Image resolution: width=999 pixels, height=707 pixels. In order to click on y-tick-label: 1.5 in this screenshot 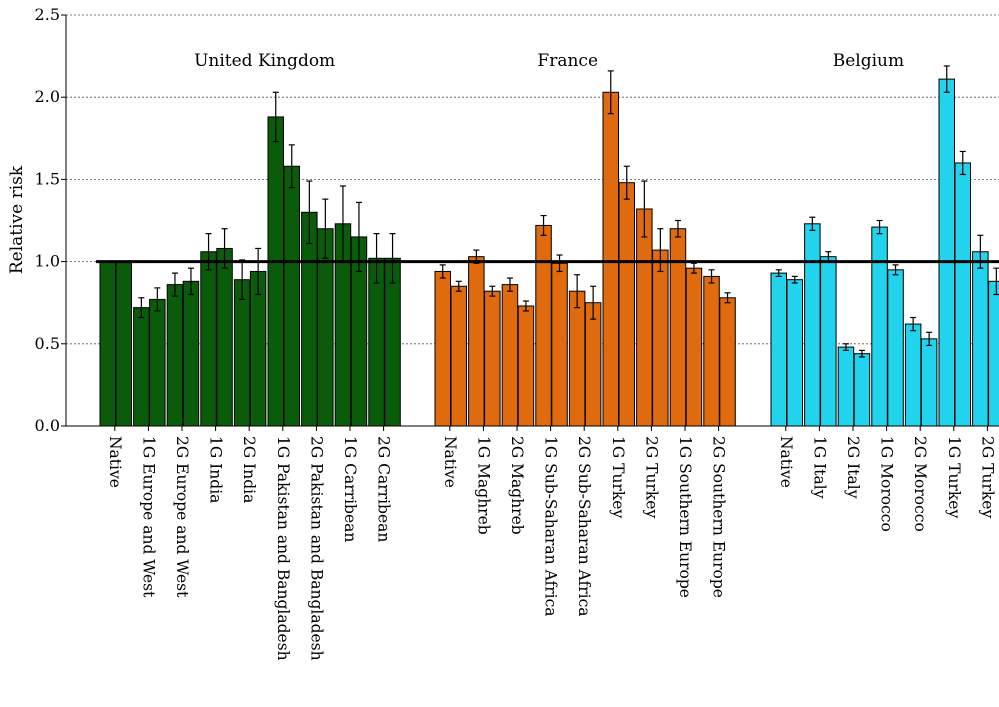, I will do `click(47, 178)`.